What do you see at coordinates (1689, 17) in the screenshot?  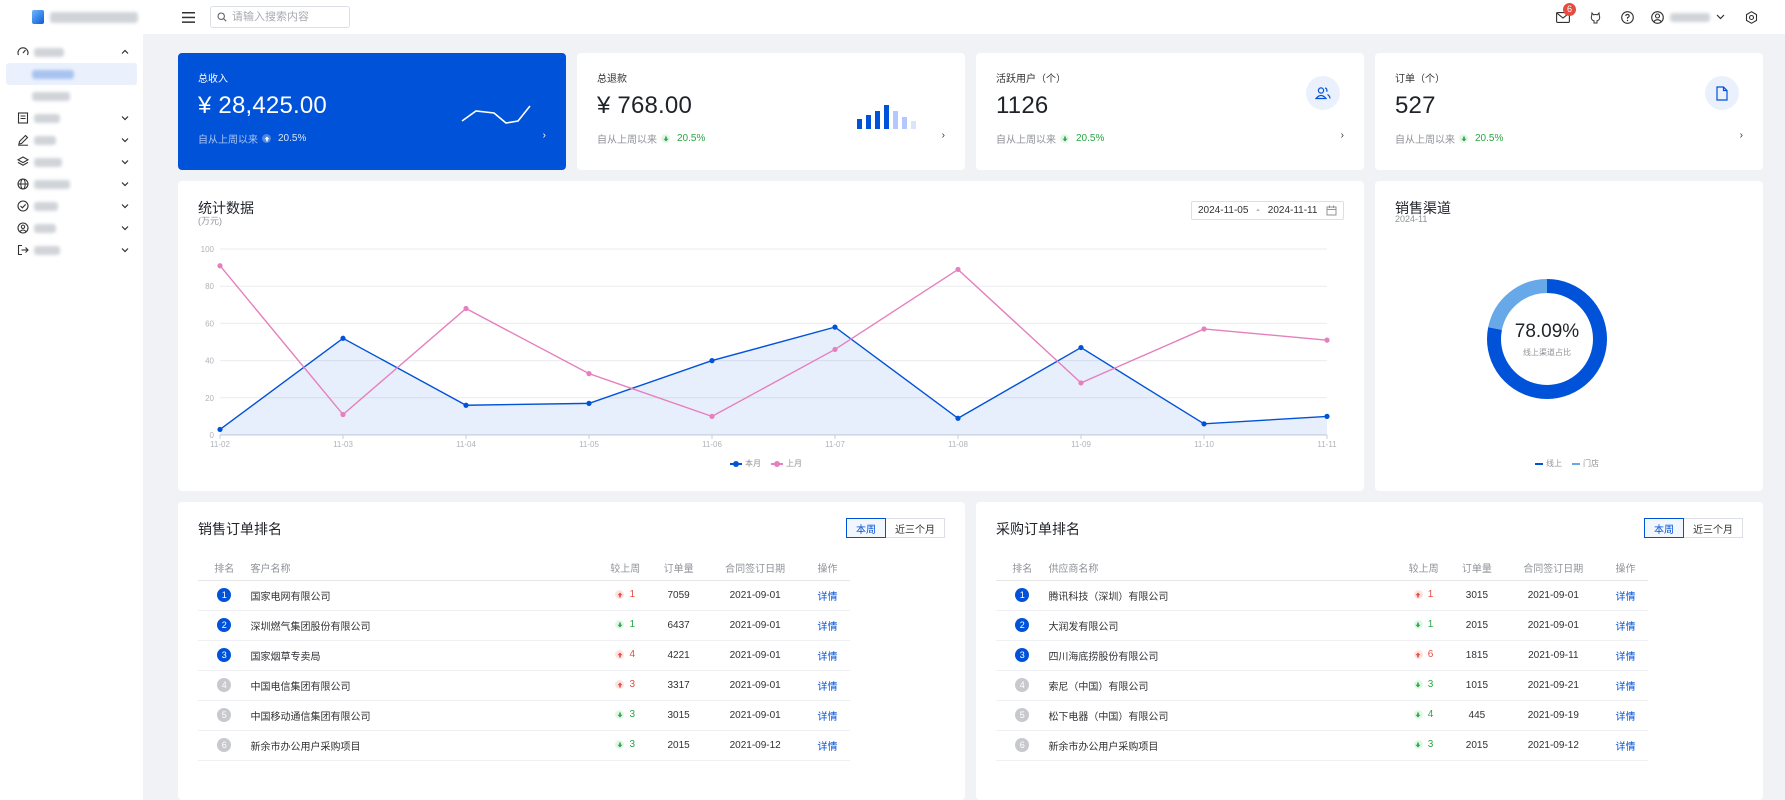 I see `user-menu` at bounding box center [1689, 17].